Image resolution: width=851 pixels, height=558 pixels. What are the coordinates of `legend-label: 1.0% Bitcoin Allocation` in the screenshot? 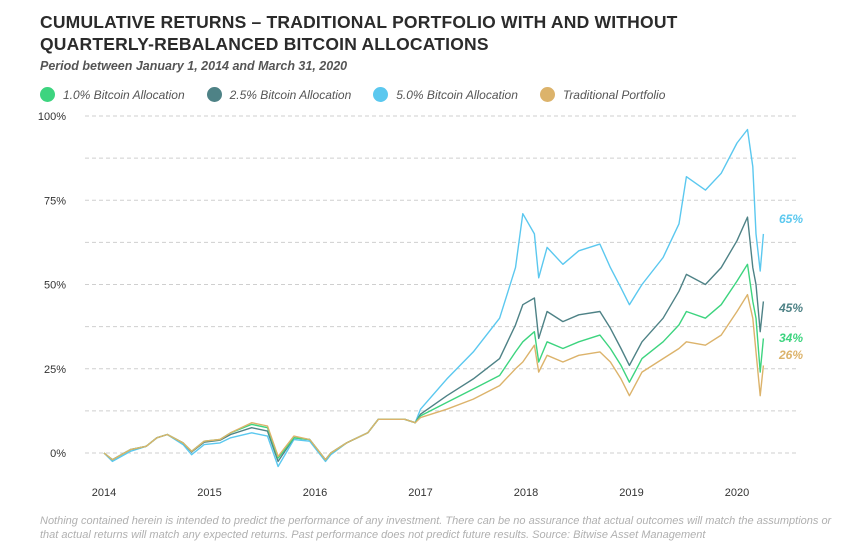 It's located at (124, 94).